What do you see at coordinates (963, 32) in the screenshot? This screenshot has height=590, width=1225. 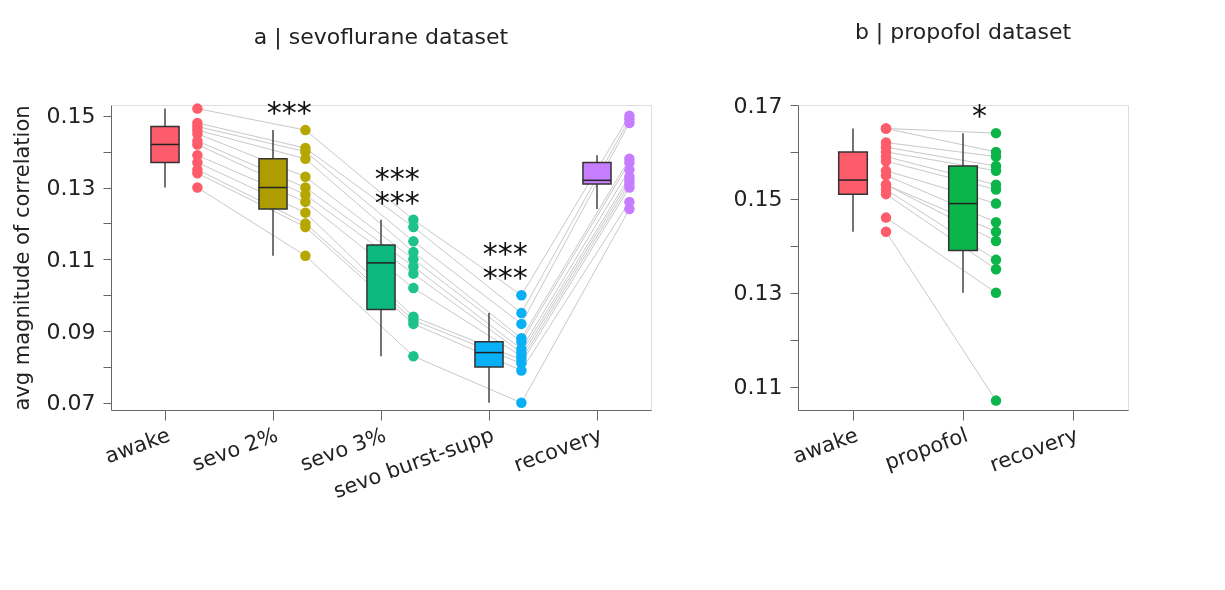 I see `chart-title: b | propofol dataset` at bounding box center [963, 32].